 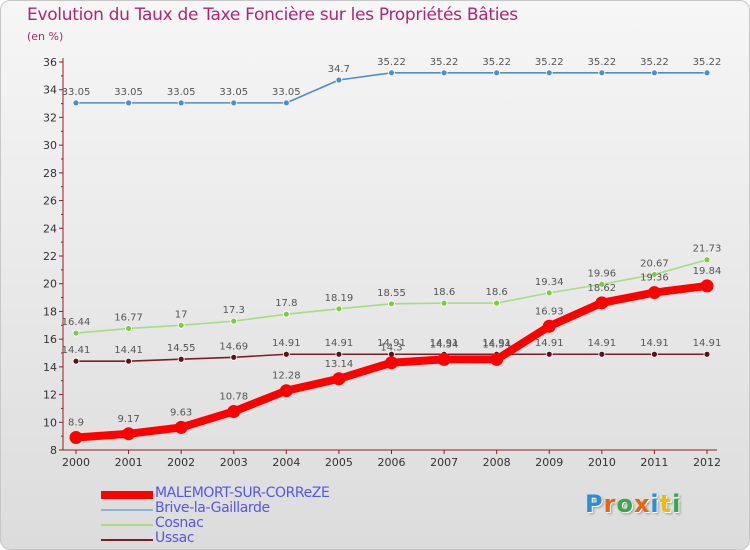 I want to click on x-tick-label: 2011, so click(x=654, y=462).